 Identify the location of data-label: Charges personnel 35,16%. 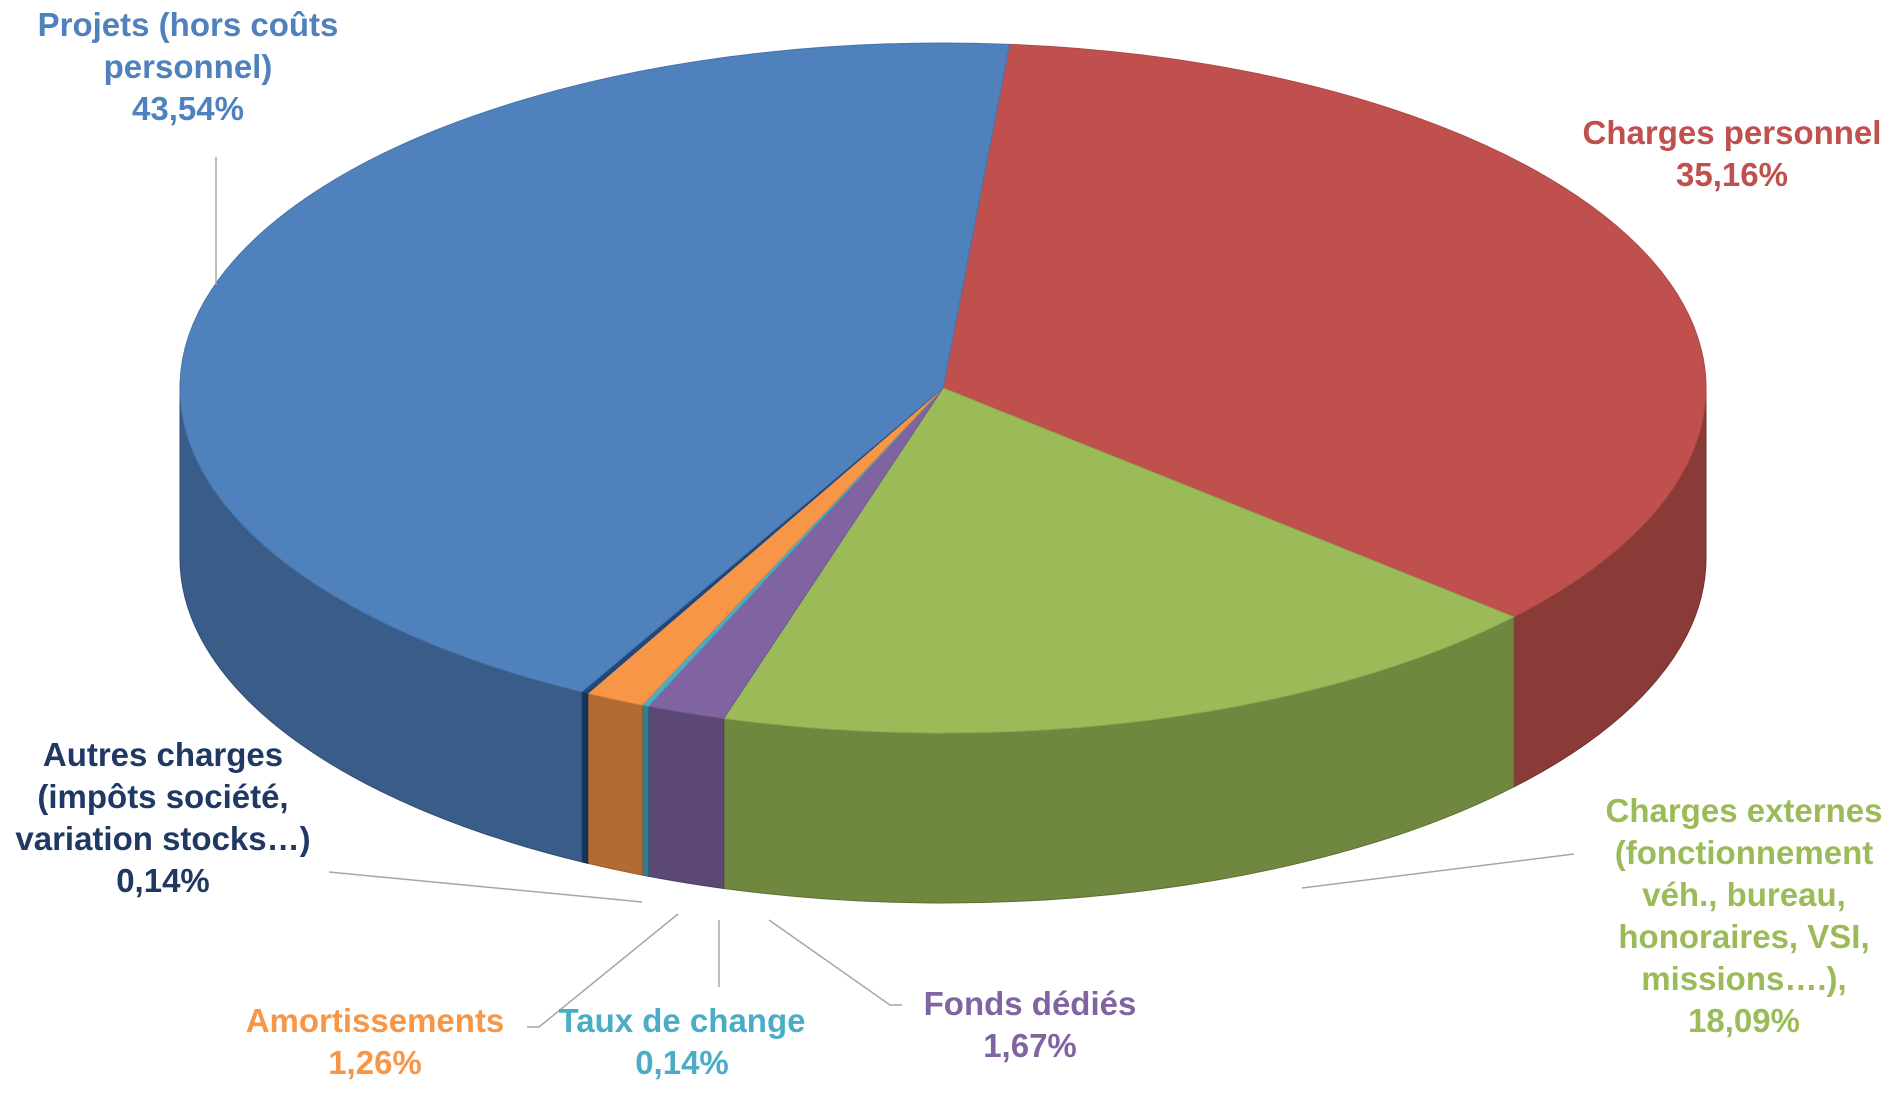
(1725, 154).